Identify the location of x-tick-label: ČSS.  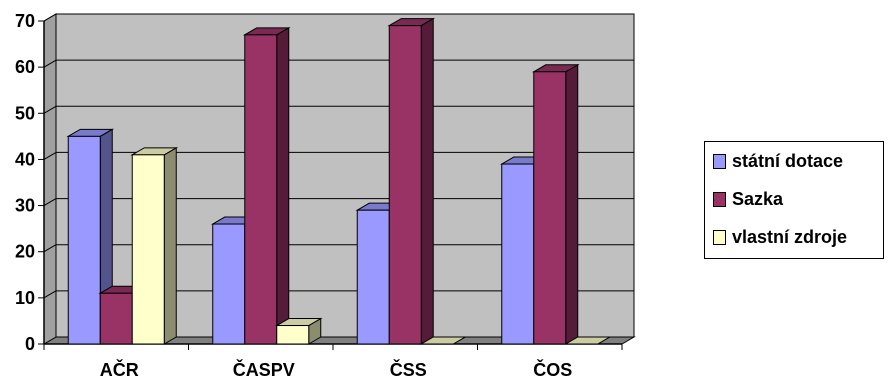
(408, 369).